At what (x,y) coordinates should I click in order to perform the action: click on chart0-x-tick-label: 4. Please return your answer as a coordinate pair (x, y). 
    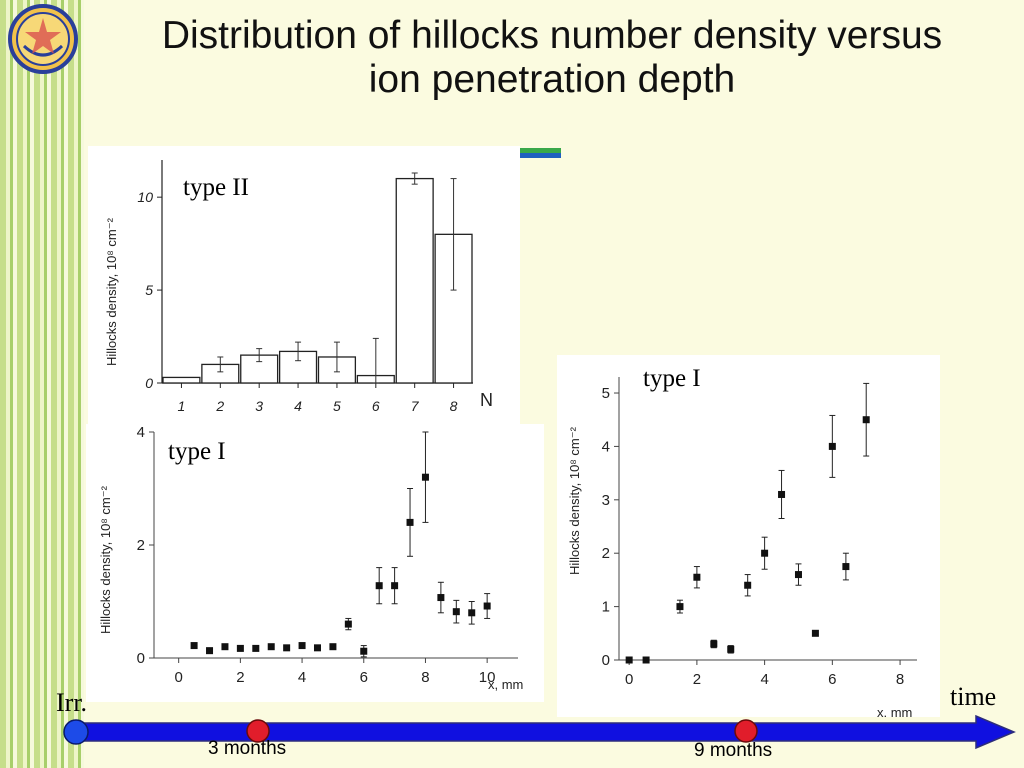
    Looking at the image, I should click on (298, 406).